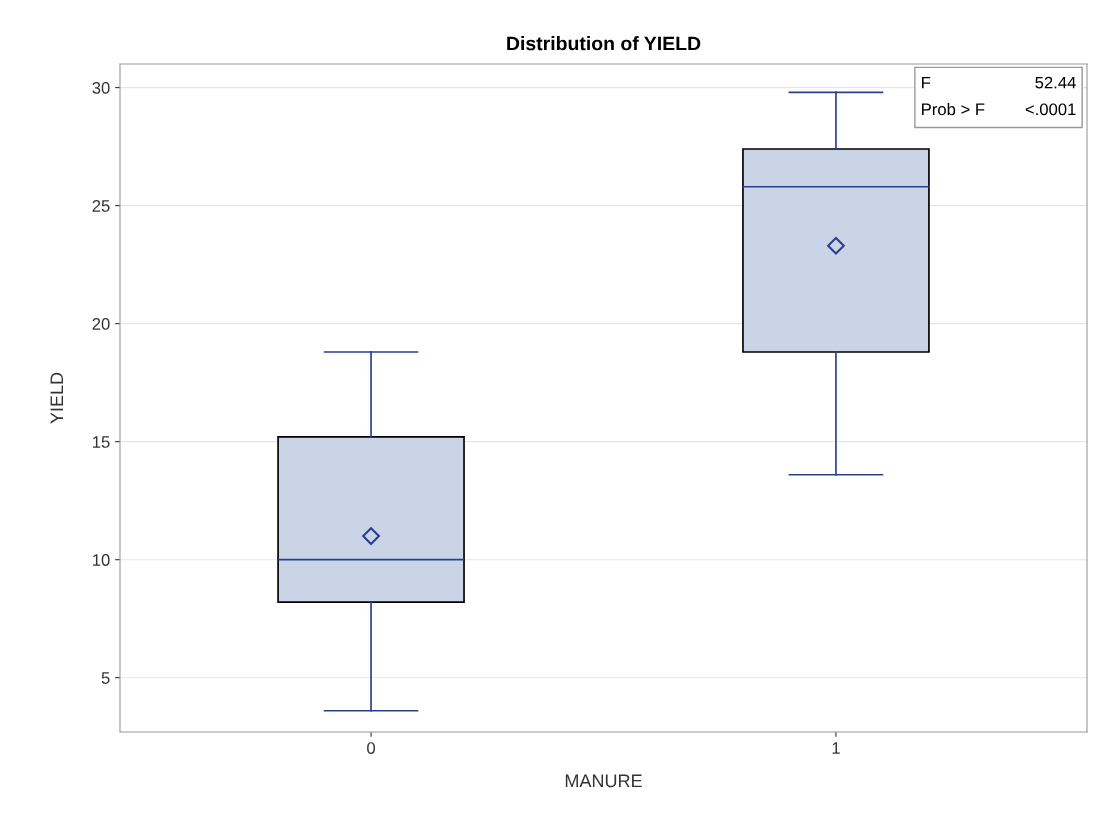 The image size is (1107, 832). What do you see at coordinates (101, 206) in the screenshot?
I see `y-tick-label: 25` at bounding box center [101, 206].